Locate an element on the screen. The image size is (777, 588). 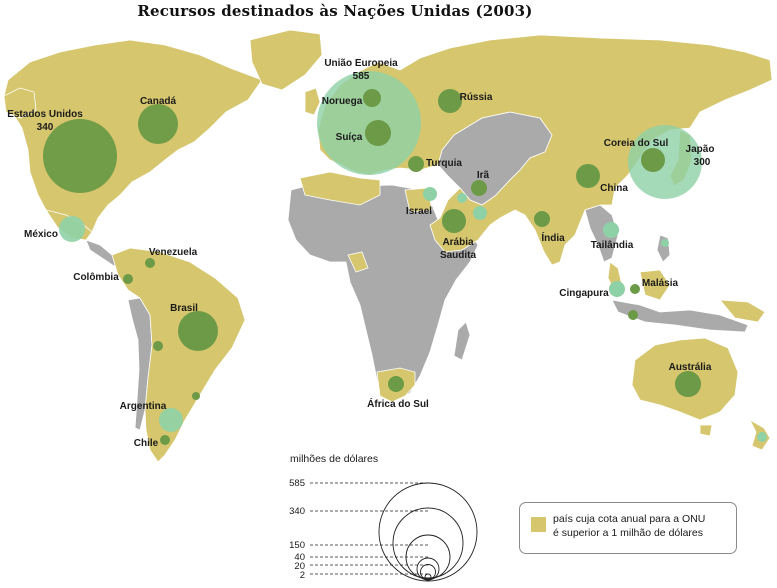
label-iran: Irã is located at coordinates (483, 175).